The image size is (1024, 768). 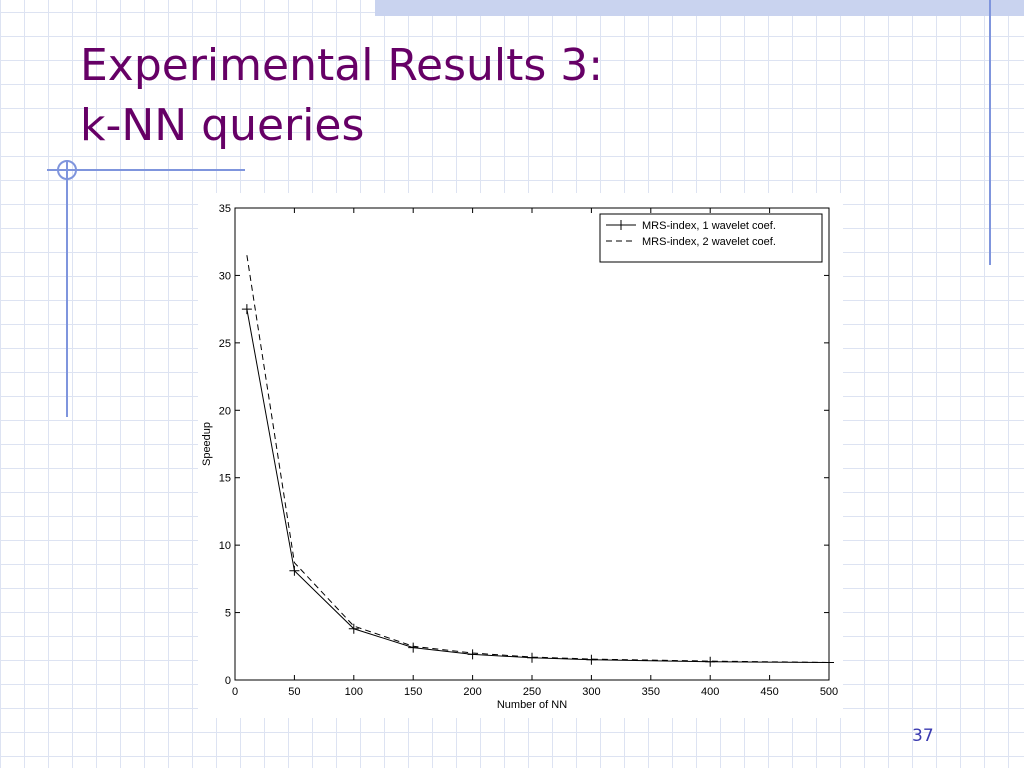 I want to click on x-tick-label: 400, so click(x=710, y=692).